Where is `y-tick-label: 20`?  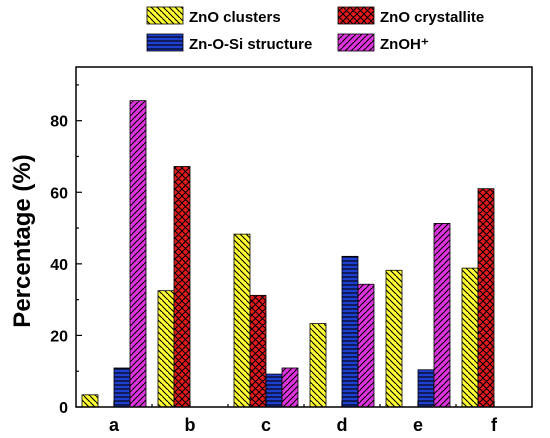
y-tick-label: 20 is located at coordinates (59, 336).